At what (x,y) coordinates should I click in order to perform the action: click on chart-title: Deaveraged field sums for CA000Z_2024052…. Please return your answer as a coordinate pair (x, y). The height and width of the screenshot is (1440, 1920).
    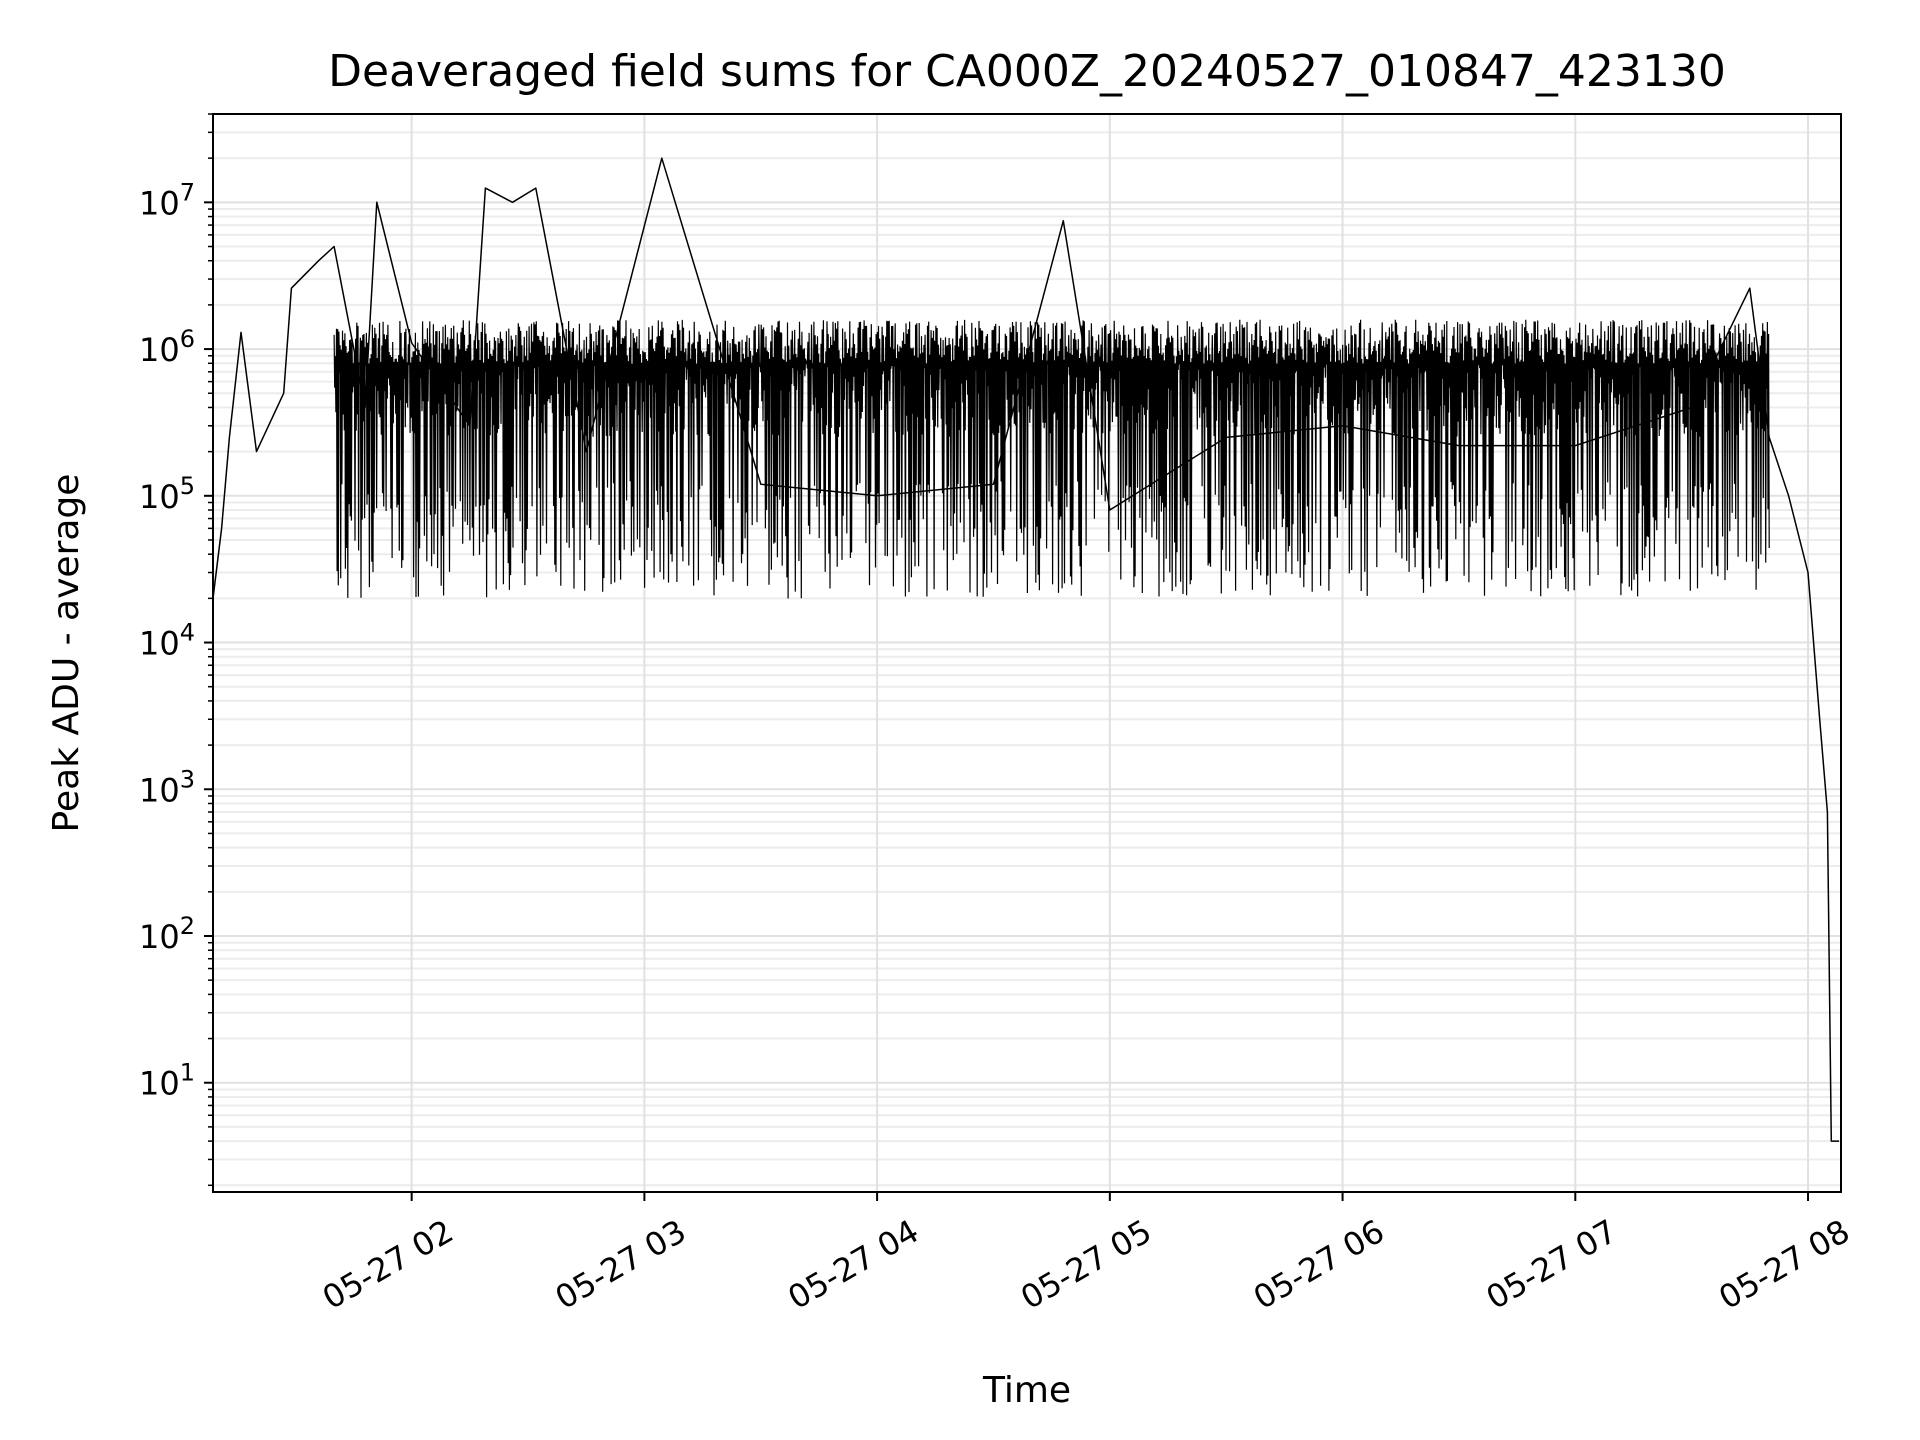
    Looking at the image, I should click on (1027, 71).